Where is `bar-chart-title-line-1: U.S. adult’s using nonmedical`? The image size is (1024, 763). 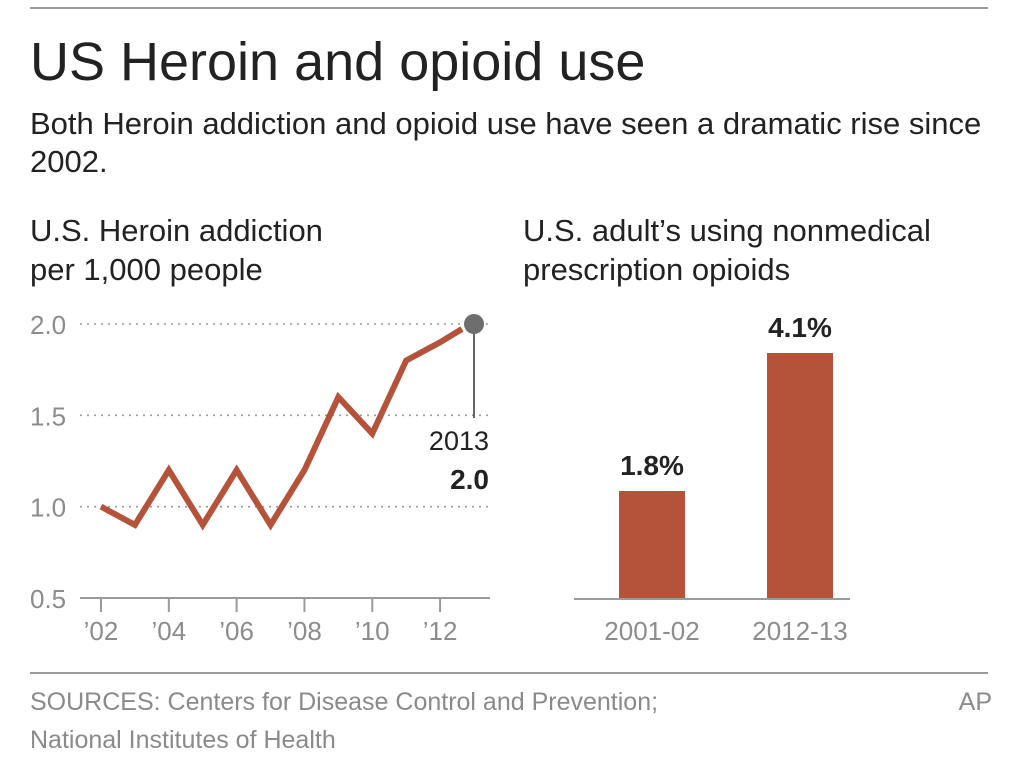 bar-chart-title-line-1: U.S. adult’s using nonmedical is located at coordinates (727, 230).